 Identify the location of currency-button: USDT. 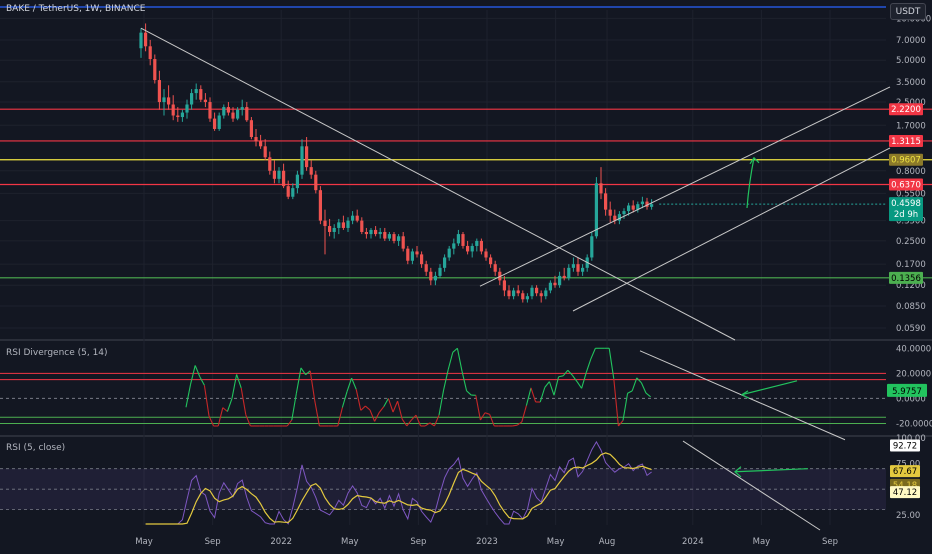
(908, 11).